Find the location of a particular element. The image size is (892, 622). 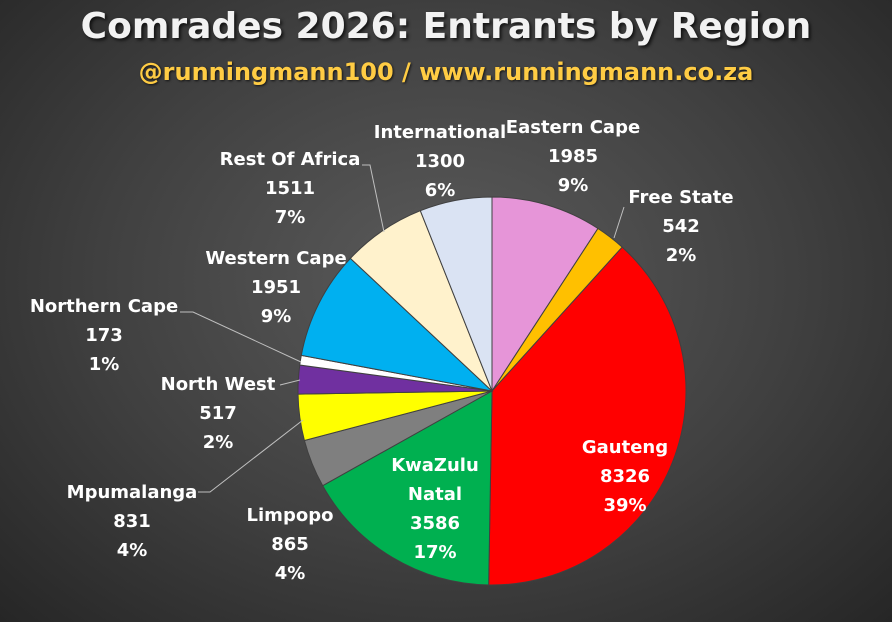

label-value: 1300 is located at coordinates (440, 161).